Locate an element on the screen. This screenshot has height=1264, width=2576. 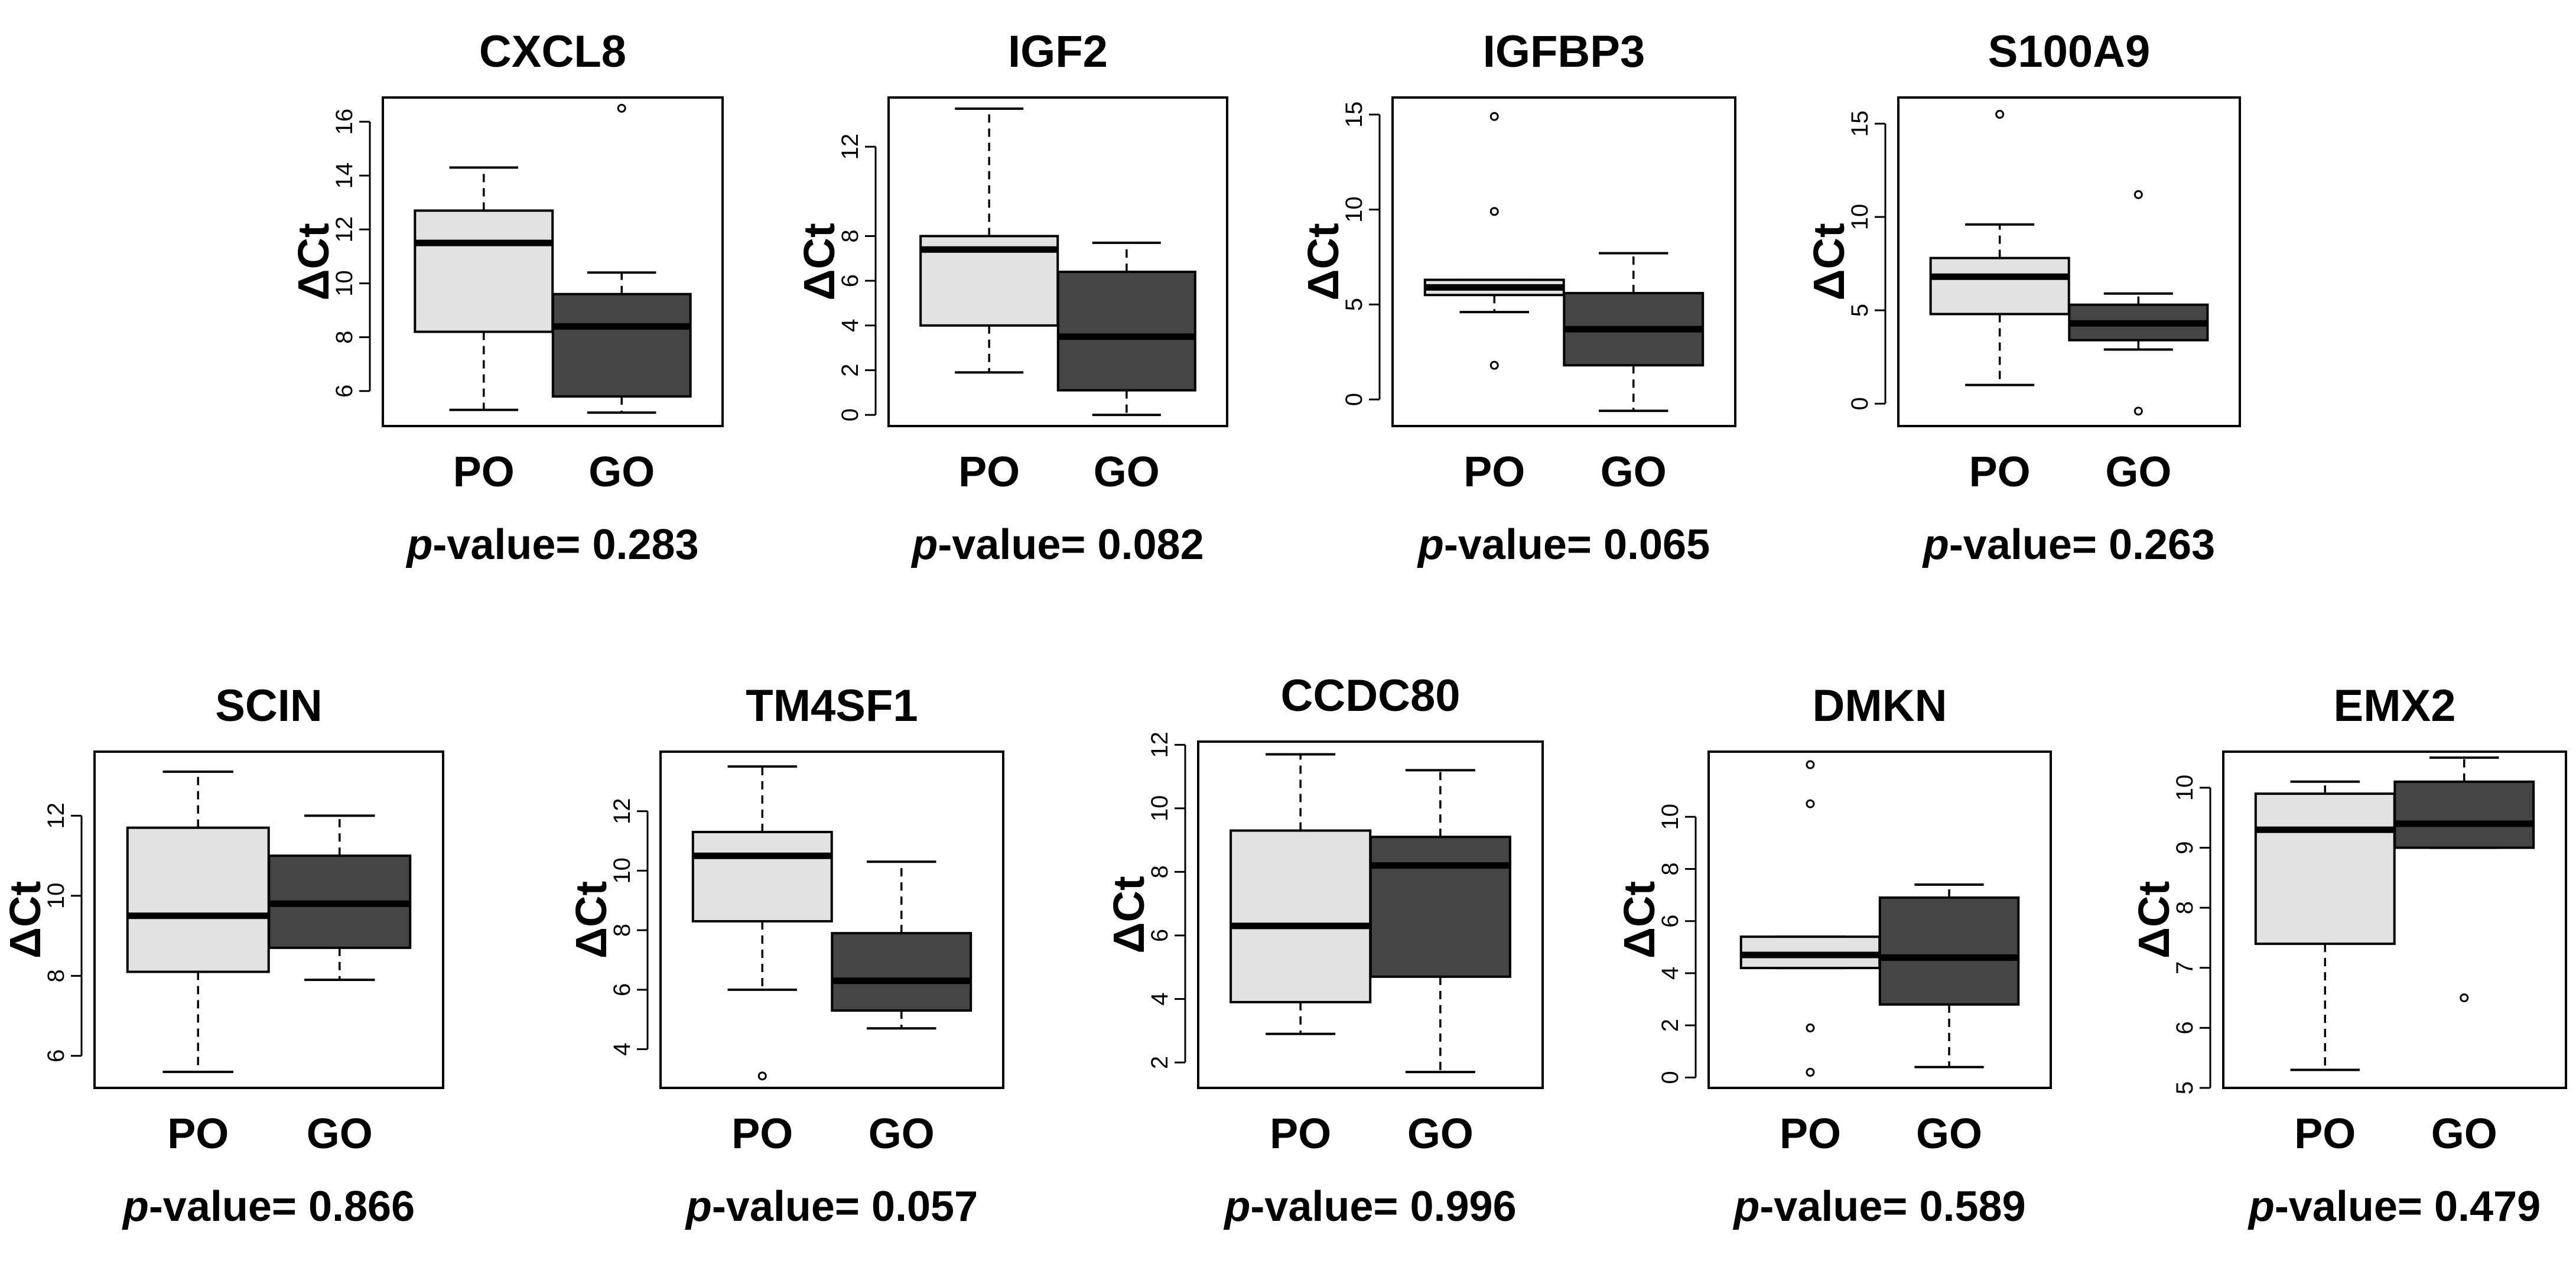
panel-igfbp3: IGFBP3 ΔCt 0 5 10 15 PO GO p-value= 0.065 is located at coordinates (1518, 297).